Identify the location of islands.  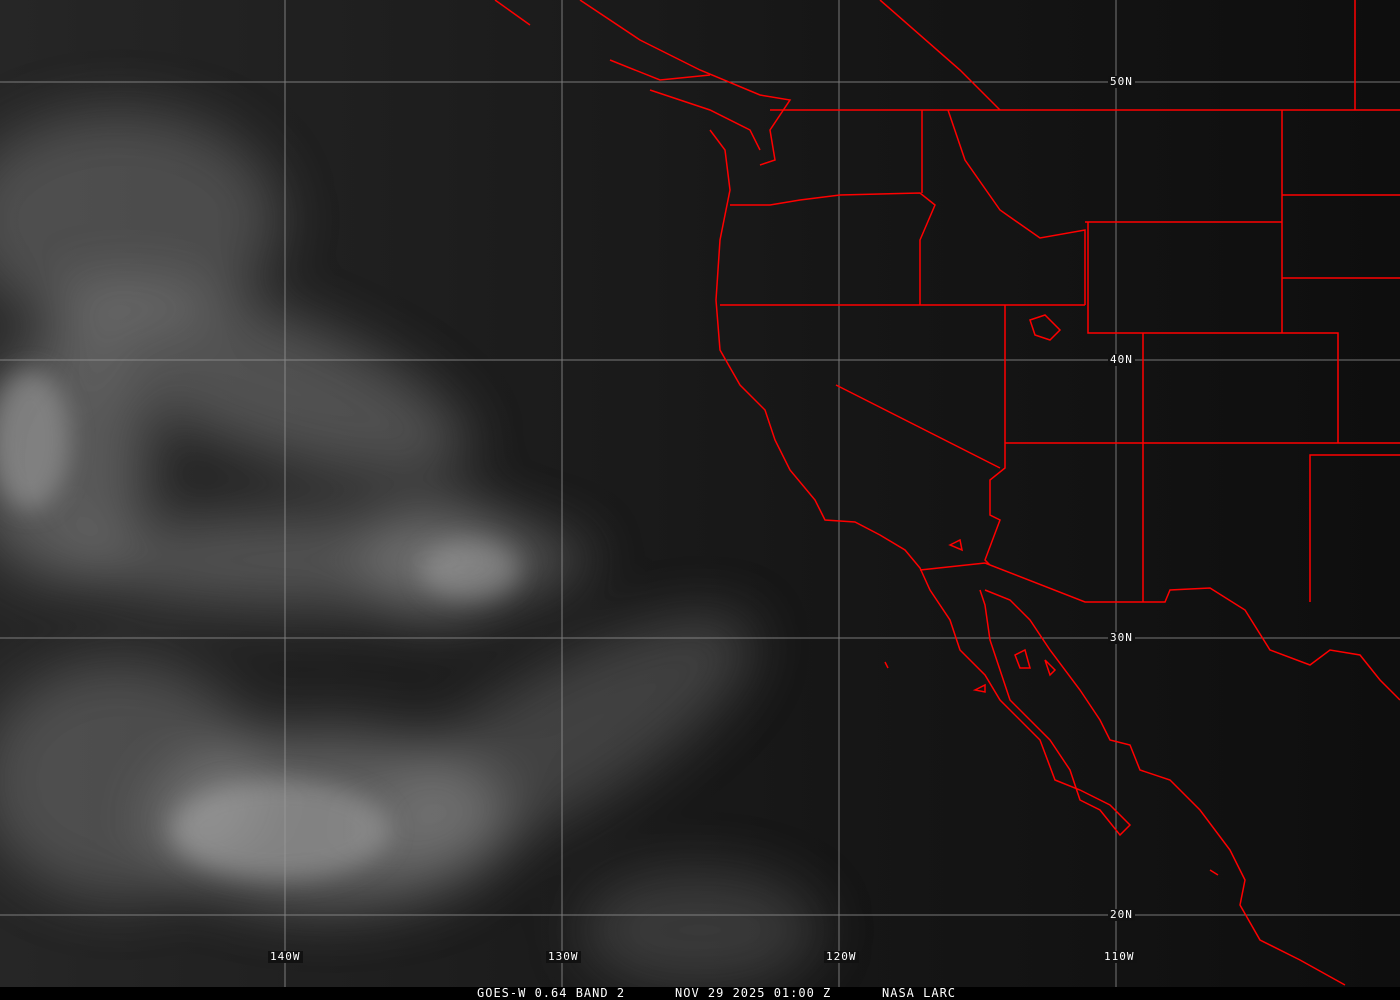
(1051, 595).